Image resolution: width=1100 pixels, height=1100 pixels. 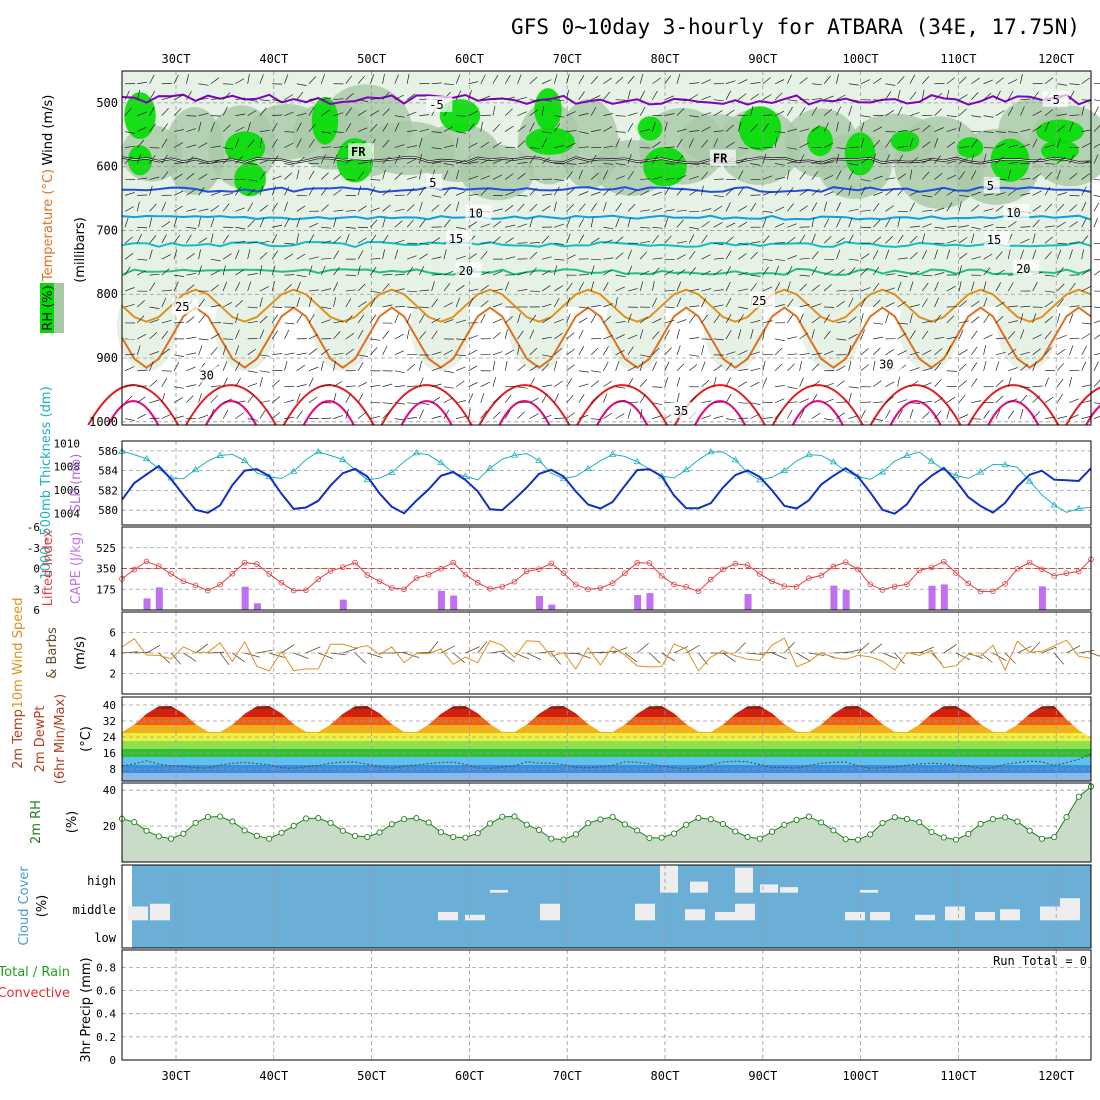 What do you see at coordinates (76, 568) in the screenshot?
I see `cape-label: CAPE (J/kg)` at bounding box center [76, 568].